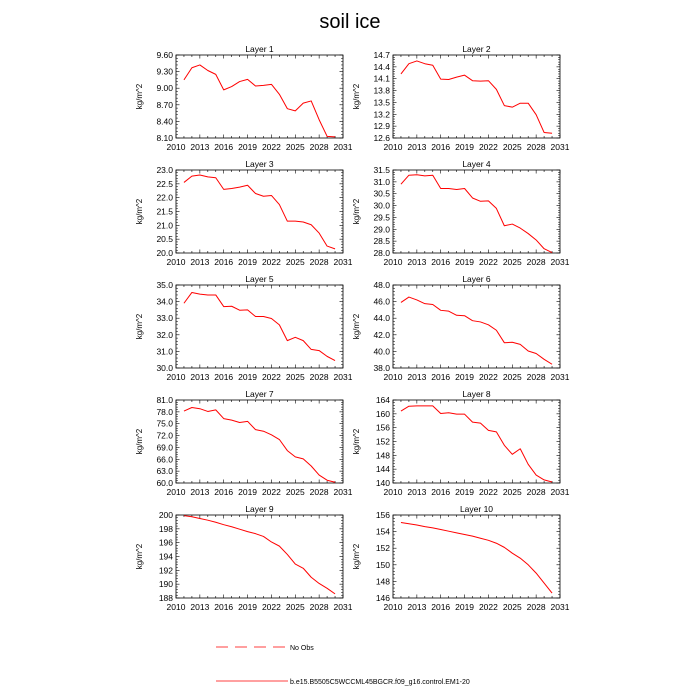 The image size is (700, 700). I want to click on y-tick-label: 60.0, so click(164, 483).